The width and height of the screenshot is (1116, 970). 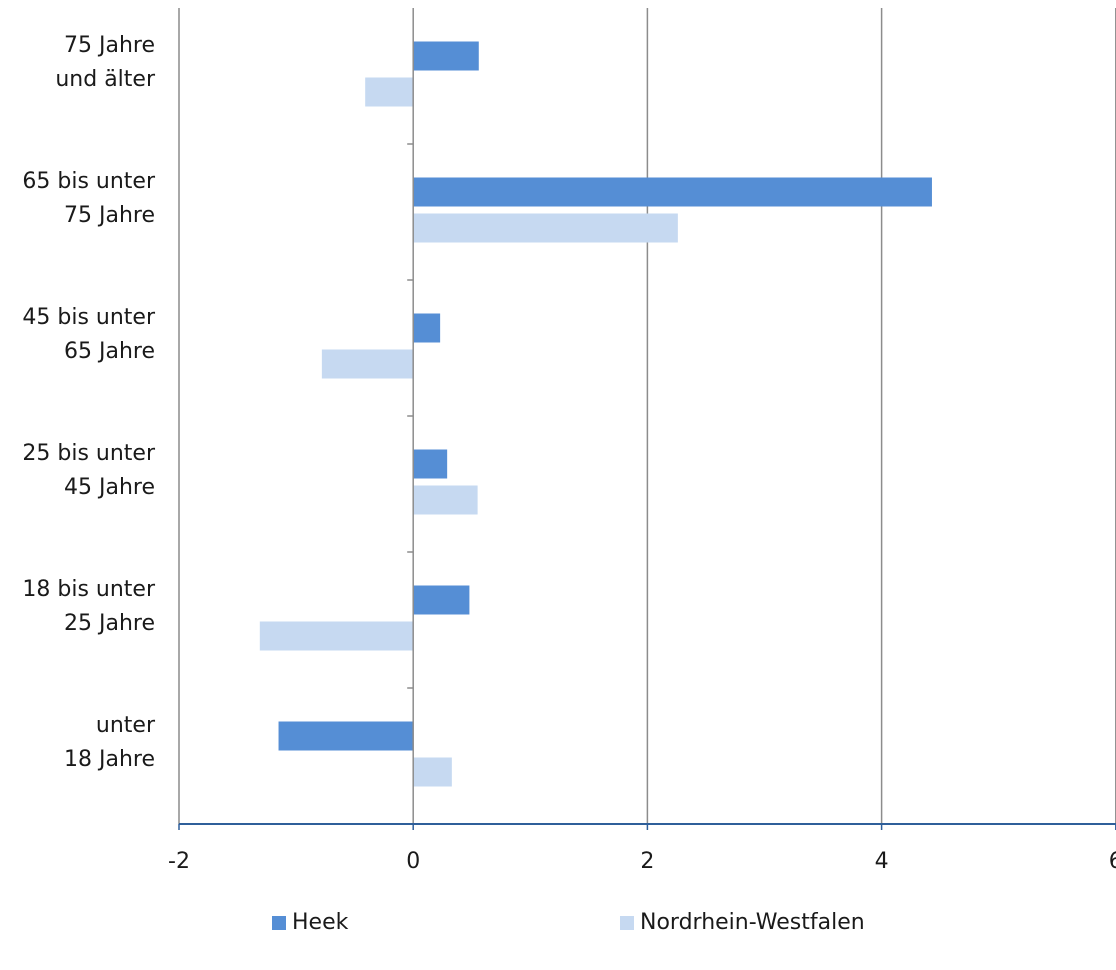 I want to click on x-tick-label: 4, so click(x=882, y=861).